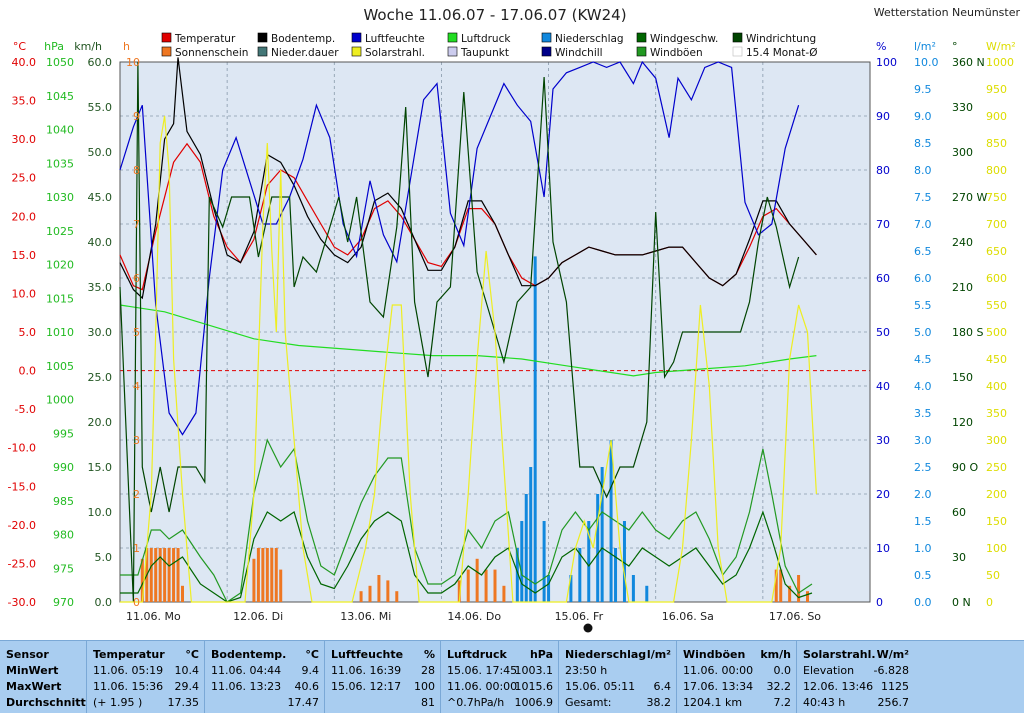  Describe the element at coordinates (395, 53) in the screenshot. I see `legend-label: Solarstrahl.` at that location.